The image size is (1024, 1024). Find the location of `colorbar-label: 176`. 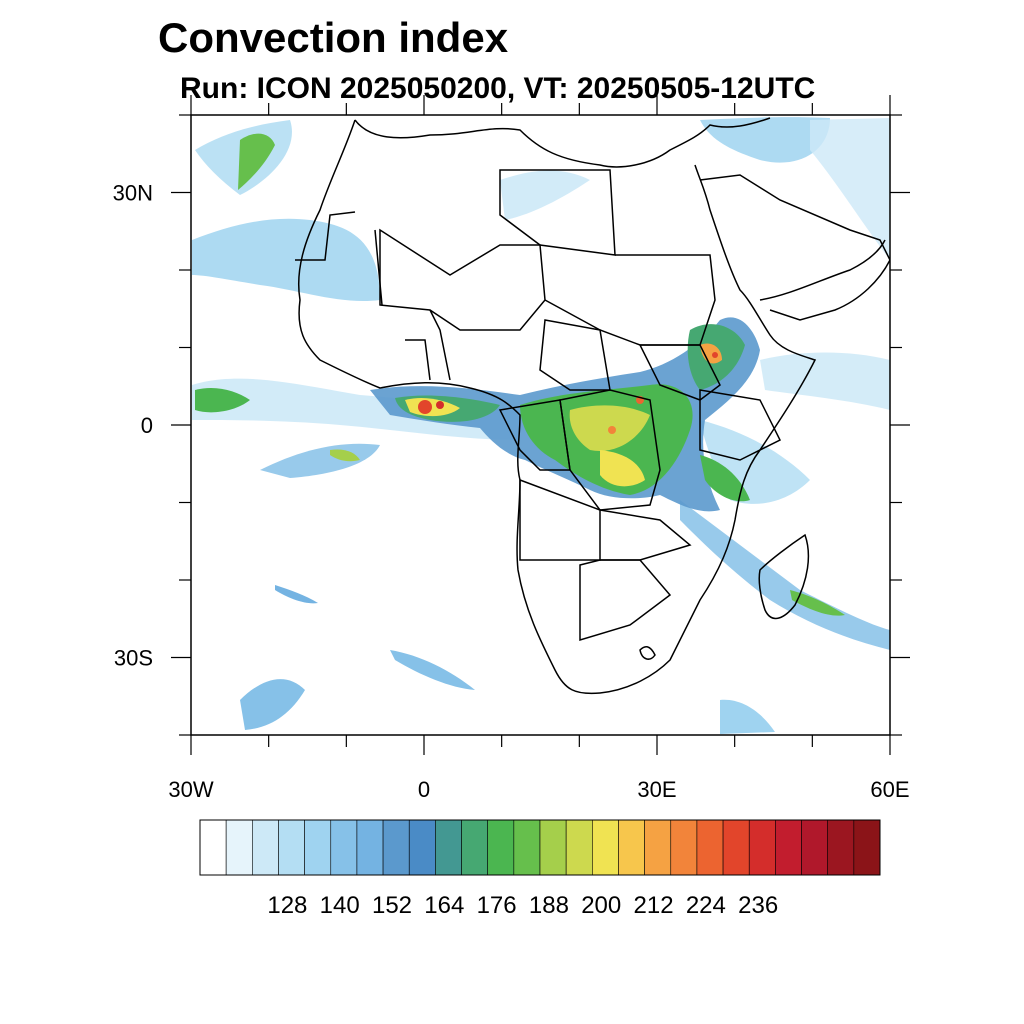

colorbar-label: 176 is located at coordinates (497, 905).